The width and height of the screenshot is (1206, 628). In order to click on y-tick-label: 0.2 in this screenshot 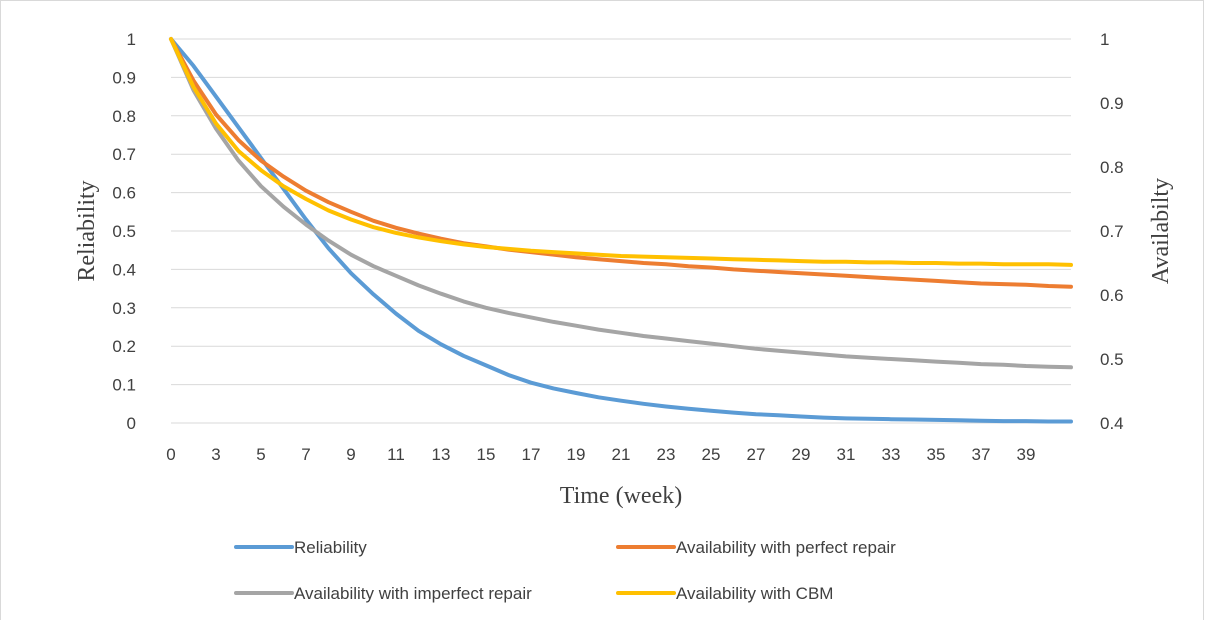, I will do `click(124, 346)`.